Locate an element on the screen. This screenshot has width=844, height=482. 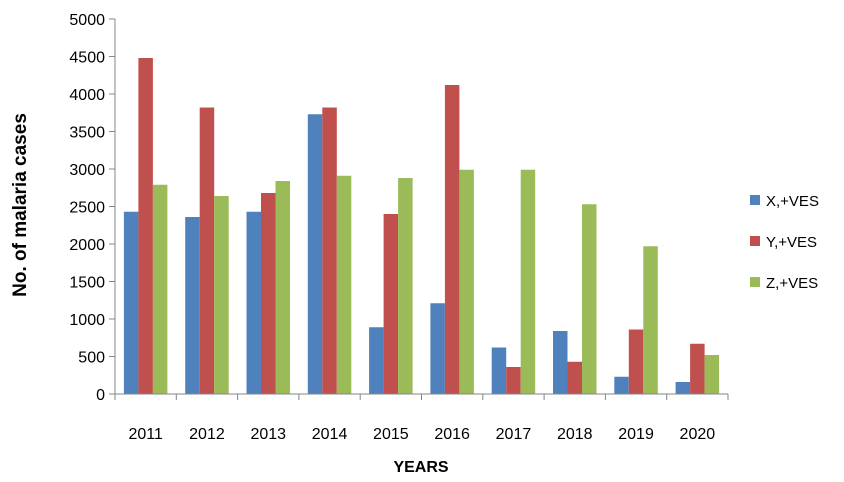
bar-y-2013 is located at coordinates (268, 293).